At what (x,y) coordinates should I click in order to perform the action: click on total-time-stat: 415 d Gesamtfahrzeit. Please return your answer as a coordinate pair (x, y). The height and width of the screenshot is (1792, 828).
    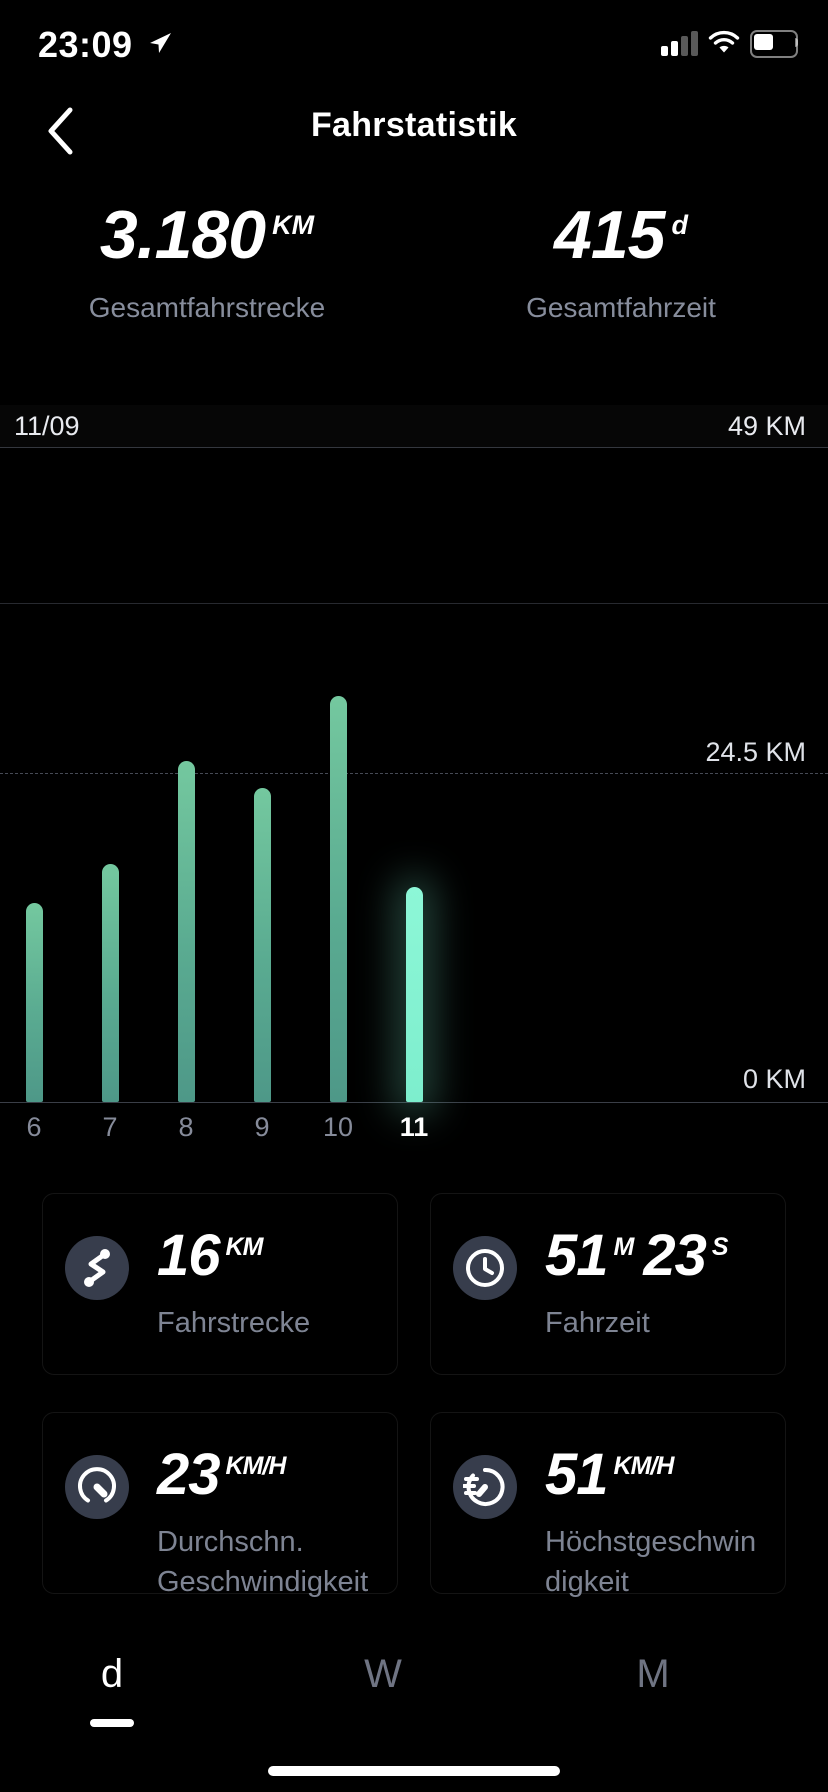
    Looking at the image, I should click on (621, 260).